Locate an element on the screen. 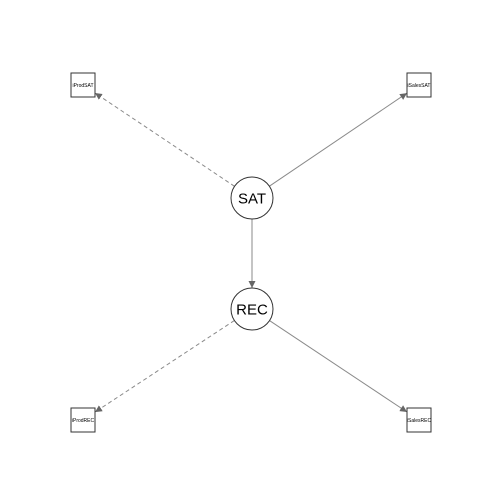  edge-rec-to-iprodrec is located at coordinates (164, 366).